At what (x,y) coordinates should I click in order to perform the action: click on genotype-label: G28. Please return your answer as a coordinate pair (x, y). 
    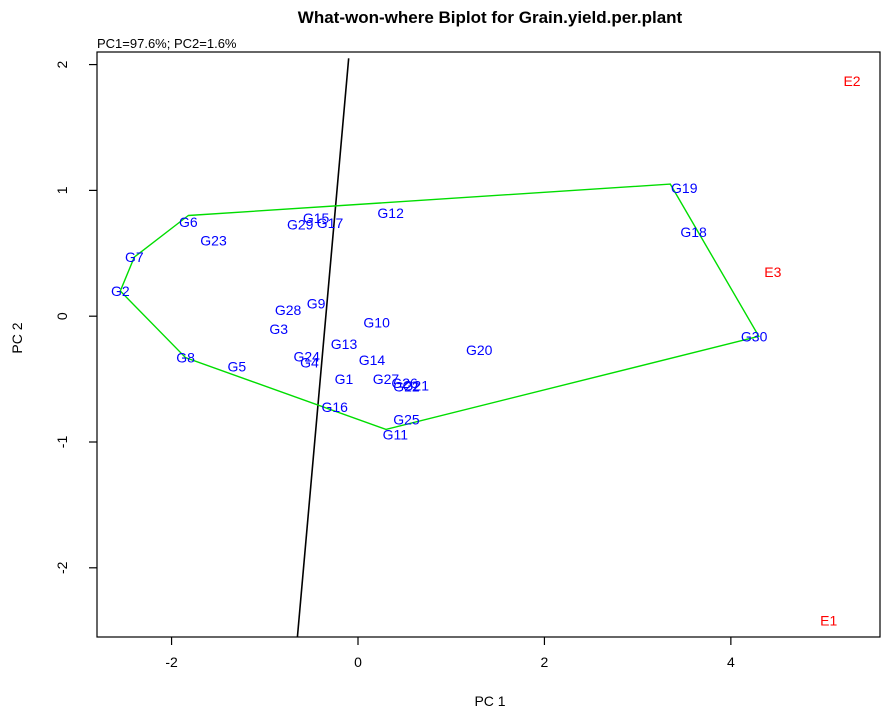
    Looking at the image, I should click on (288, 310).